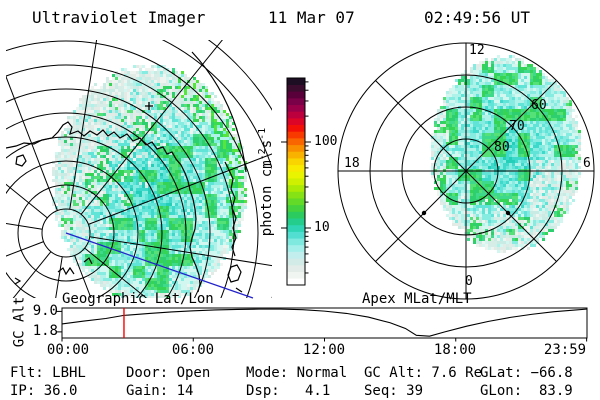 The image size is (600, 400). I want to click on colorbar-tick-100: 100, so click(326, 141).